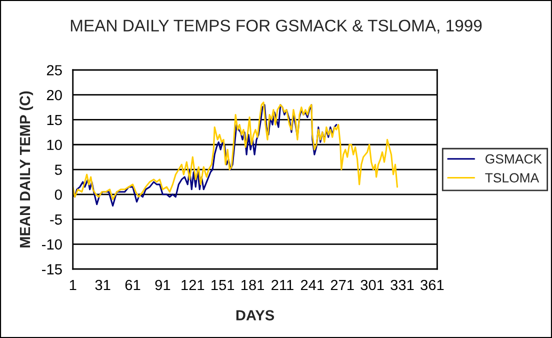 This screenshot has height=338, width=552. What do you see at coordinates (255, 315) in the screenshot?
I see `x-axis-title: DAYS` at bounding box center [255, 315].